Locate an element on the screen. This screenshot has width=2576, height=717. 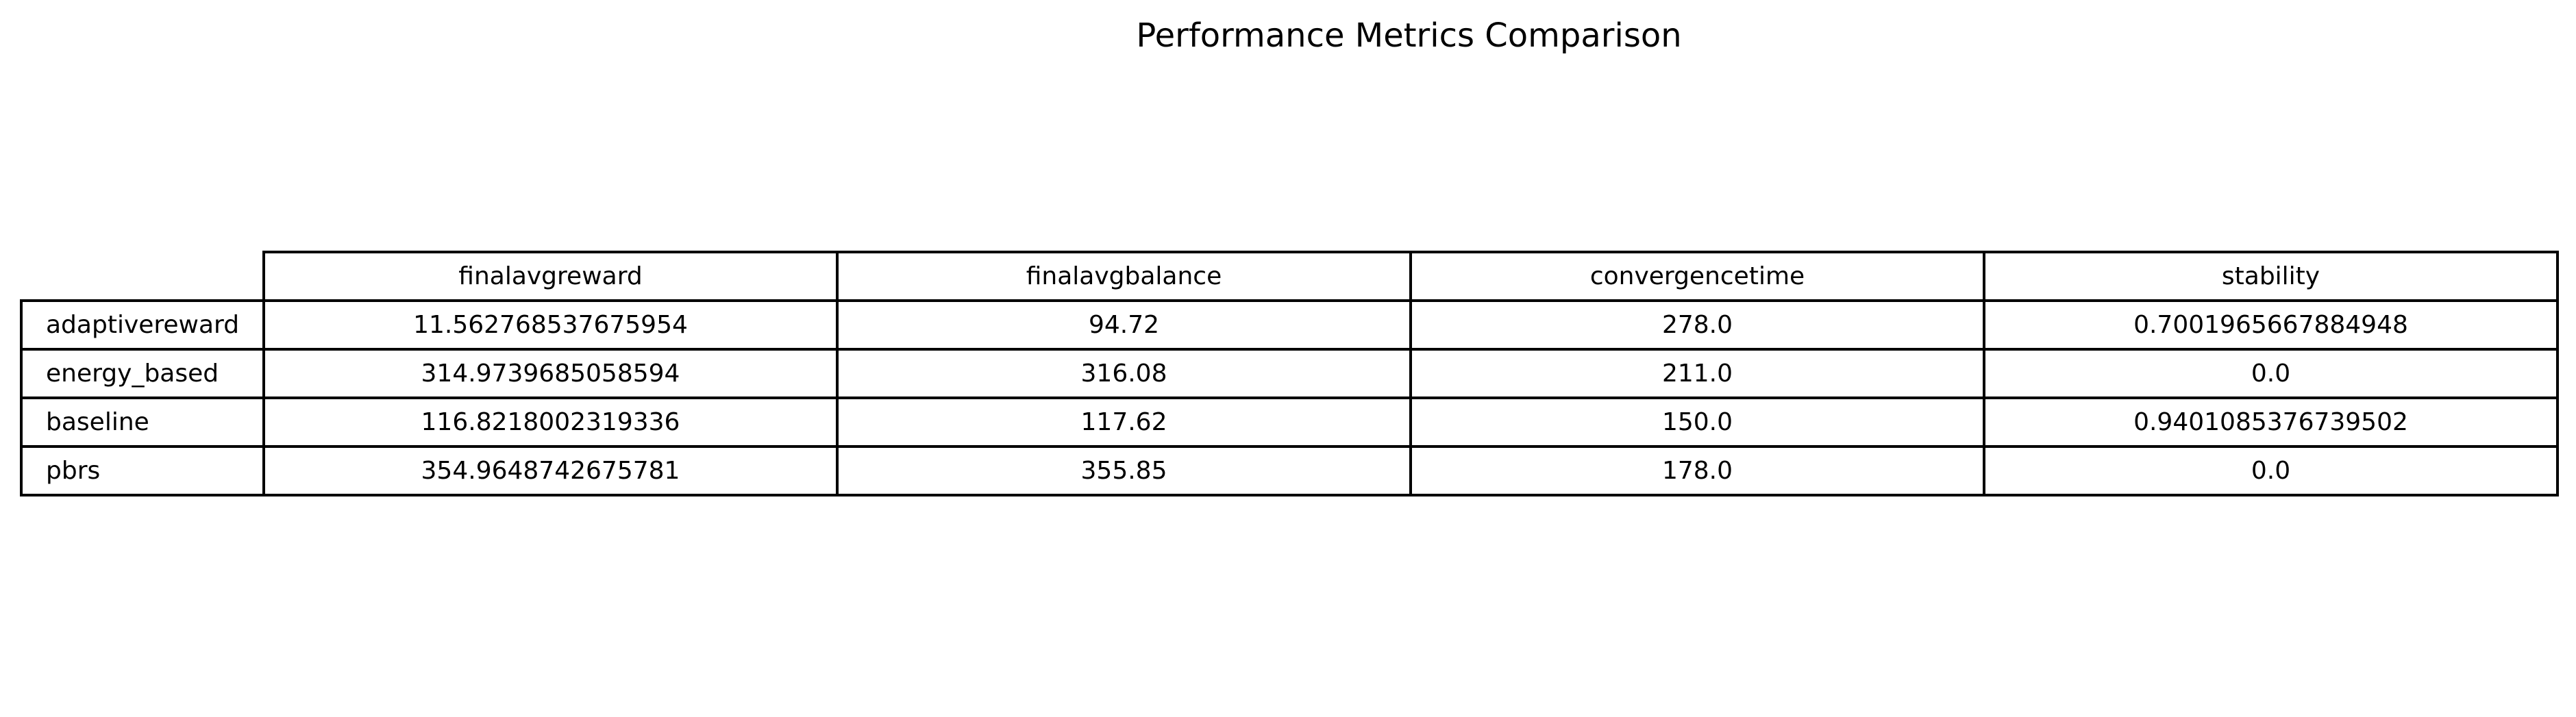
column-header: finalavgbalance is located at coordinates (1124, 276).